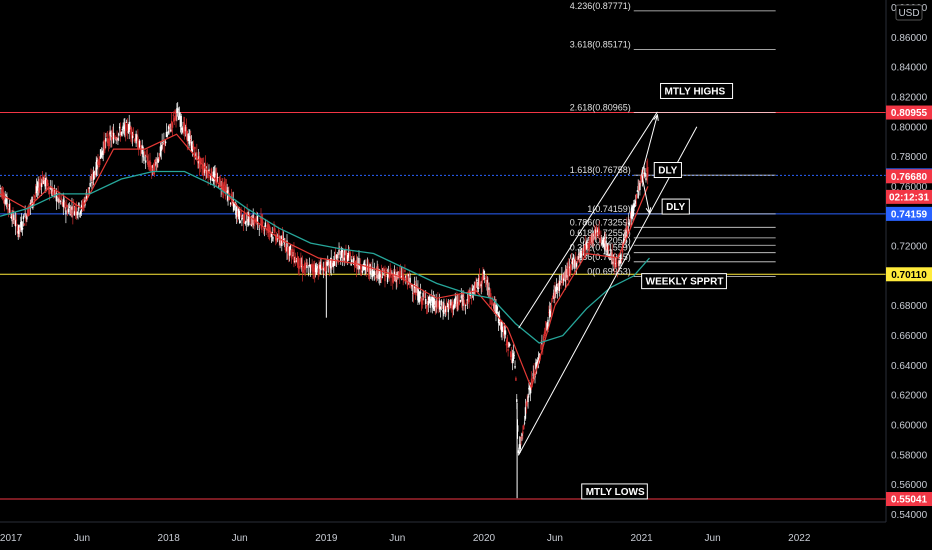 This screenshot has height=550, width=932. I want to click on time-tick-label: 2020, so click(484, 538).